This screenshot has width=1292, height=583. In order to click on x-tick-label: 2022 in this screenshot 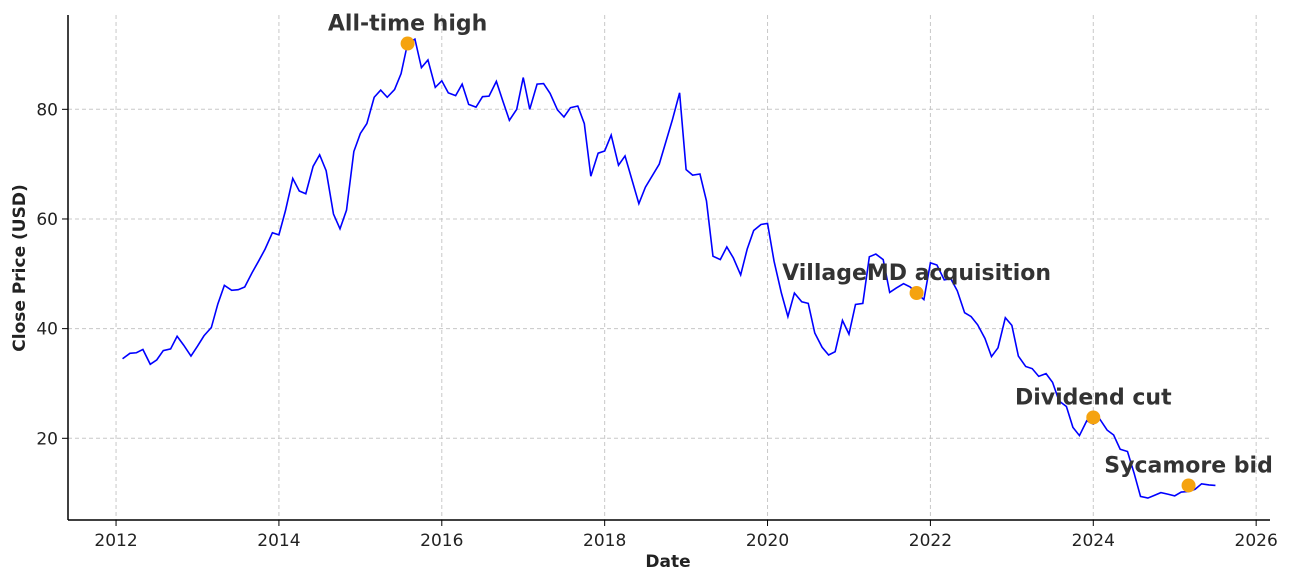, I will do `click(930, 541)`.